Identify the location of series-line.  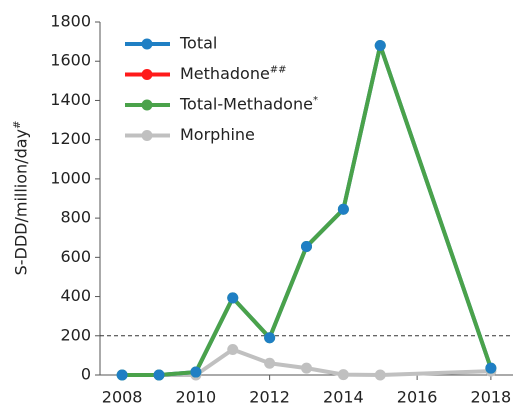
(325, 362).